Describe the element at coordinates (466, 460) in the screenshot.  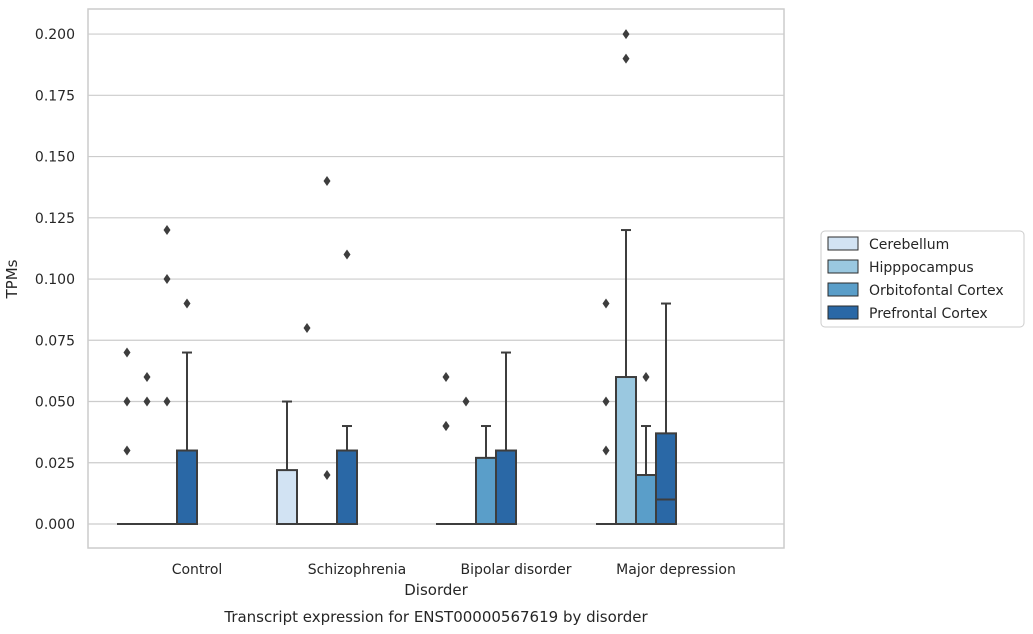
I see `box-bipolar-disorder-hipppocampus` at that location.